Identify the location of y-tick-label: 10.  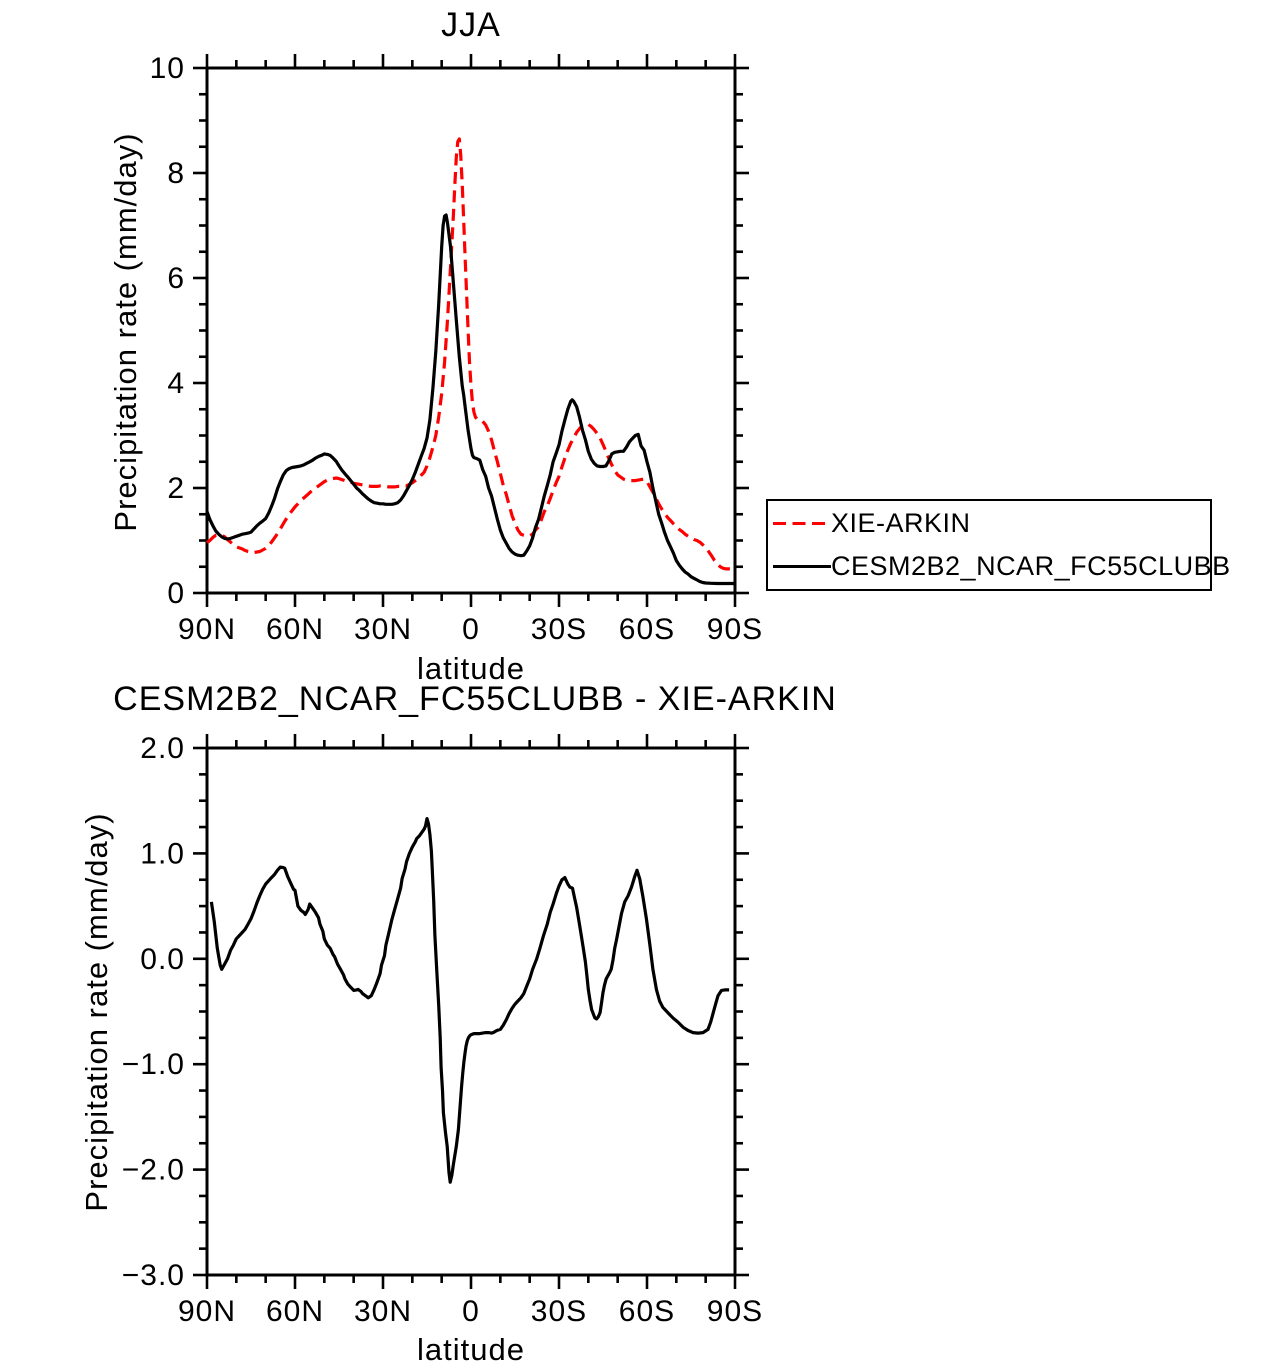
(167, 68).